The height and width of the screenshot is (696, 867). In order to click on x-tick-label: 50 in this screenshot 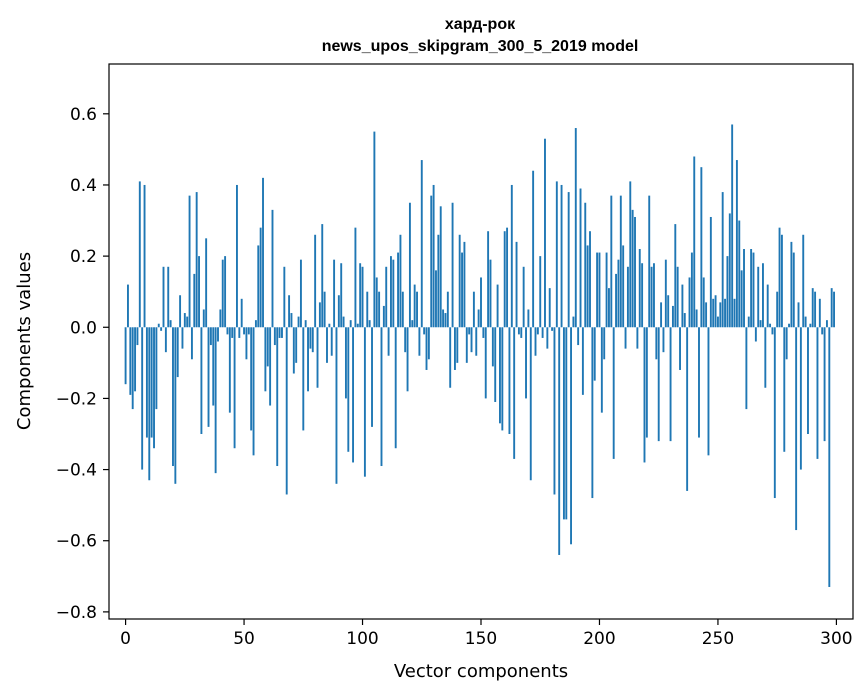, I will do `click(244, 639)`.